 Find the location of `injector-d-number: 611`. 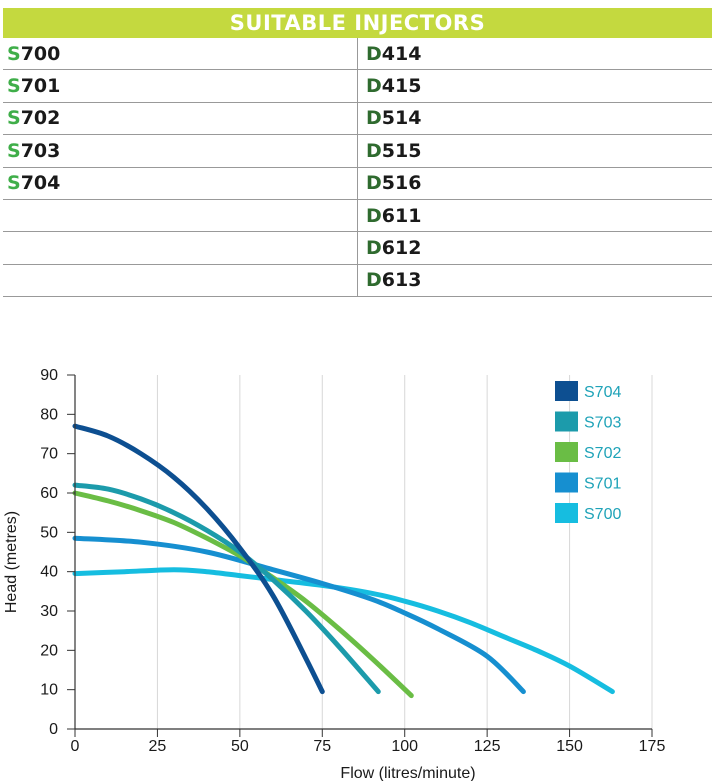

injector-d-number: 611 is located at coordinates (401, 215).